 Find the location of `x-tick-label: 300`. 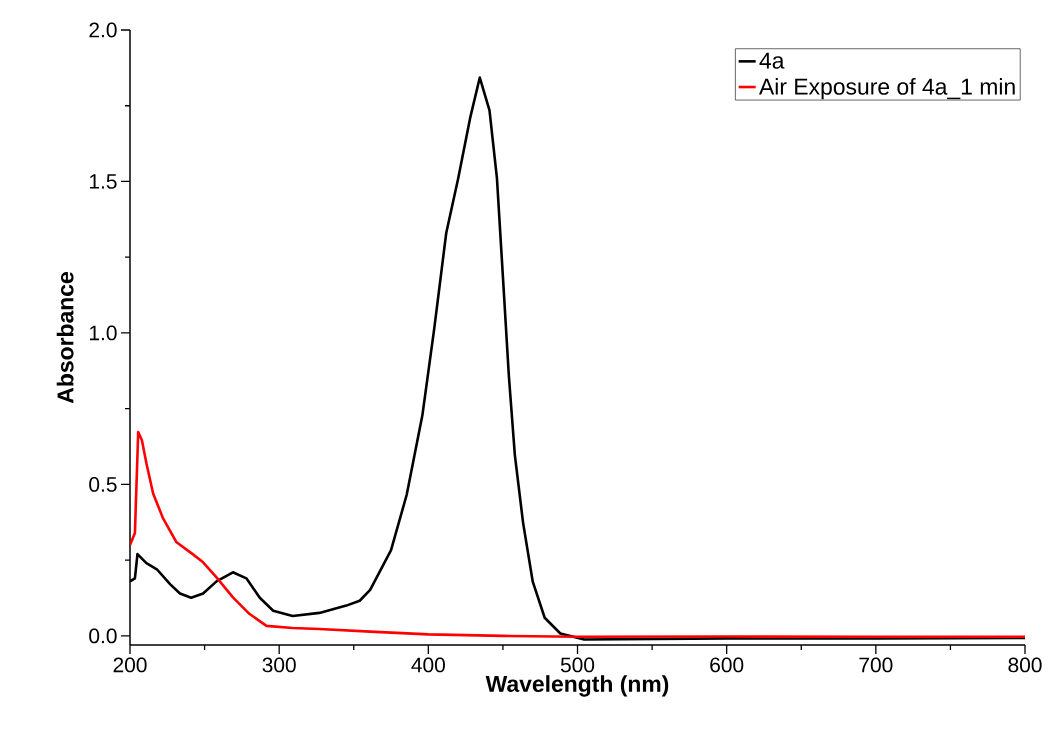

x-tick-label: 300 is located at coordinates (279, 665).